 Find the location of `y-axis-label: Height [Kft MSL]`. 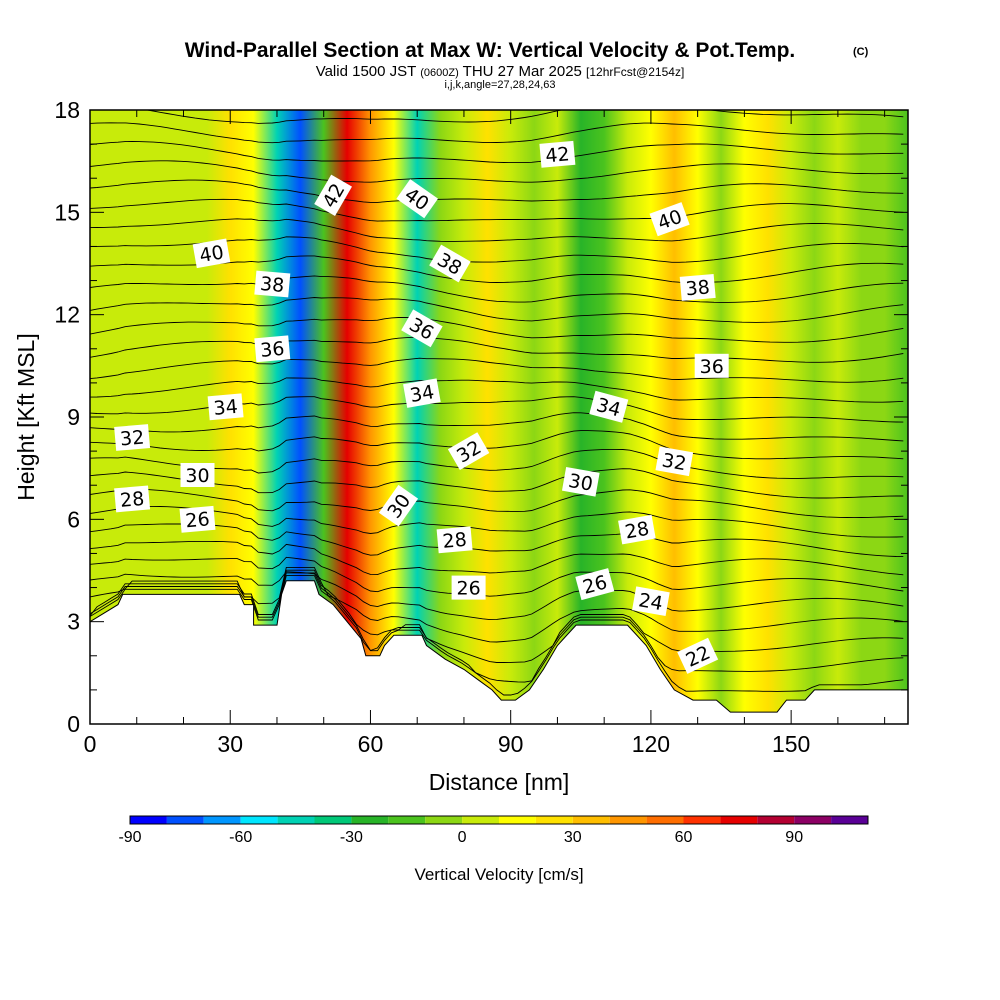

y-axis-label: Height [Kft MSL] is located at coordinates (26, 416).